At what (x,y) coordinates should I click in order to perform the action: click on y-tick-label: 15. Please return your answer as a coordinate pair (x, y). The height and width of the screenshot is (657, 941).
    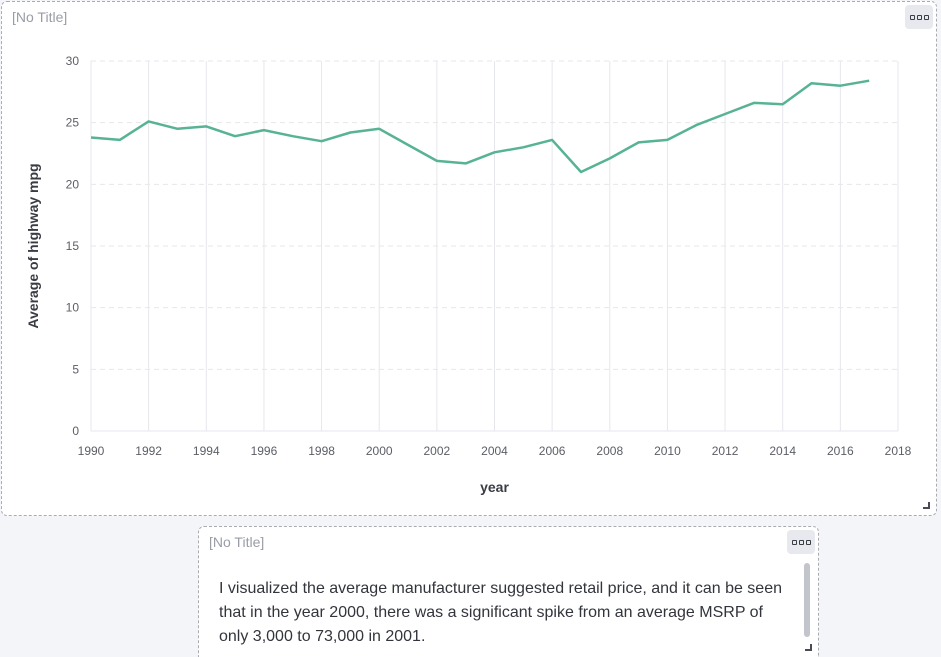
    Looking at the image, I should click on (73, 246).